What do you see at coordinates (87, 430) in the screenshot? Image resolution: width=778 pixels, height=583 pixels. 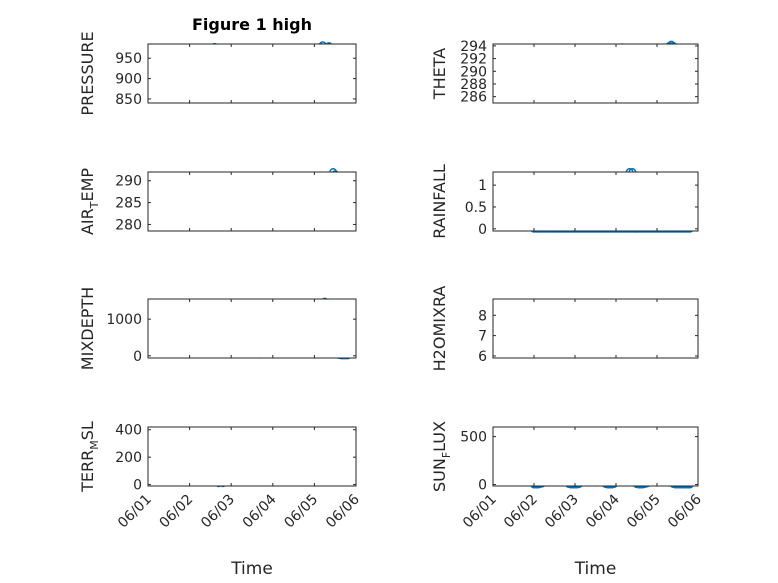 I see `y-axis-label-tail: SL` at bounding box center [87, 430].